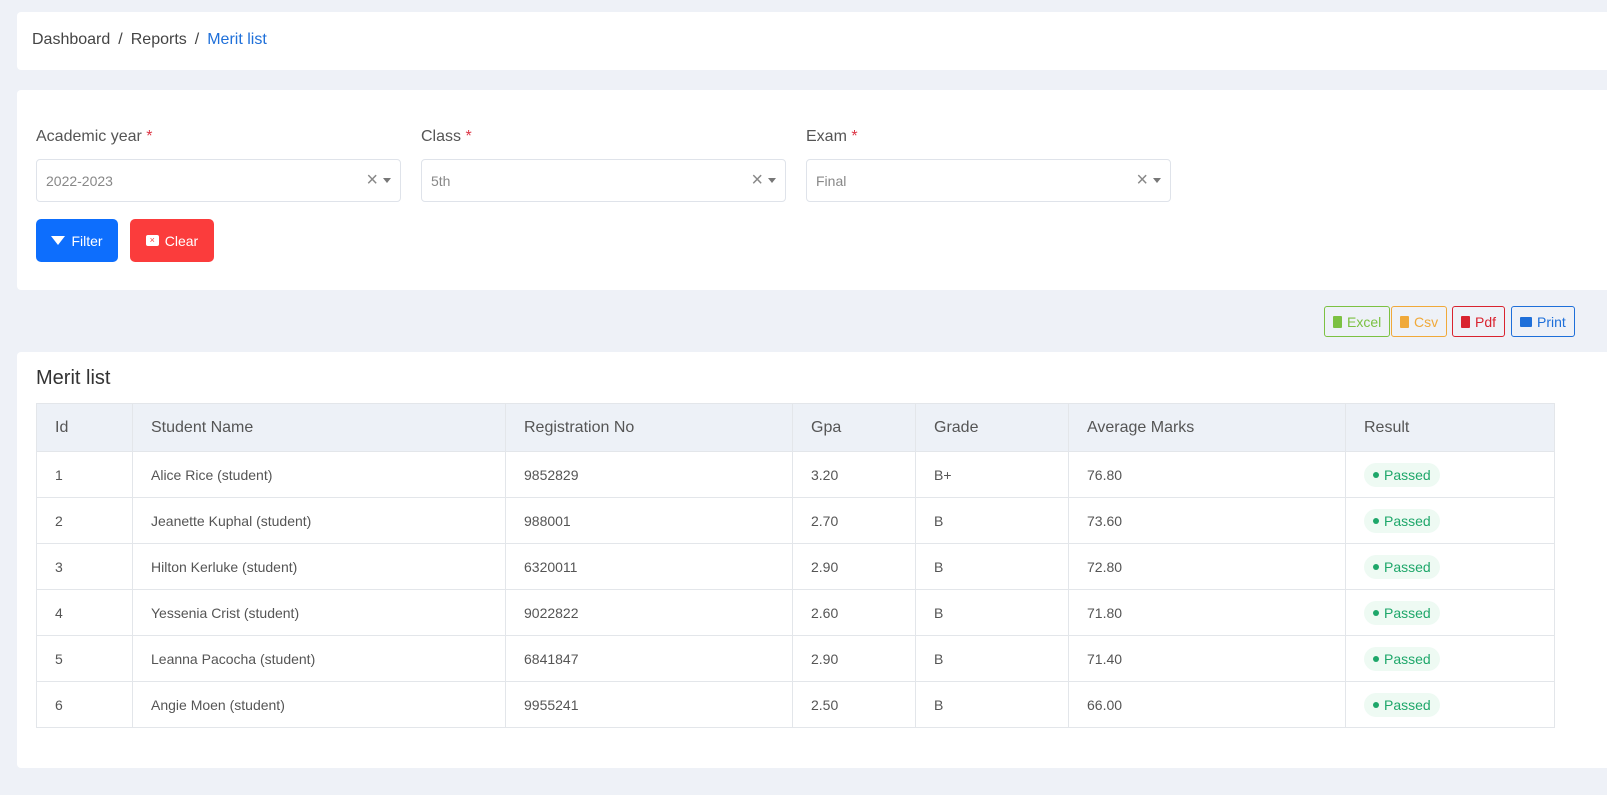 The height and width of the screenshot is (795, 1607). Describe the element at coordinates (94, 136) in the screenshot. I see `academic-year-label: Academic year *` at that location.